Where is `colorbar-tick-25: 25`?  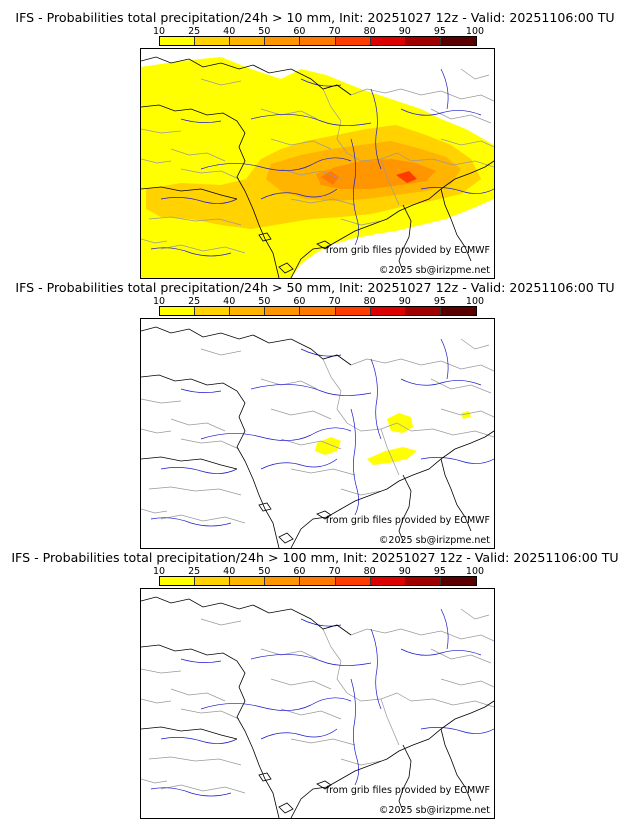
colorbar-tick-25: 25 is located at coordinates (194, 31).